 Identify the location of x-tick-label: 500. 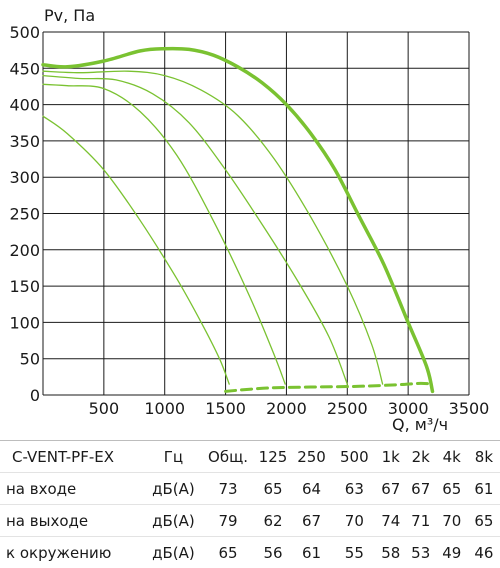
(104, 408).